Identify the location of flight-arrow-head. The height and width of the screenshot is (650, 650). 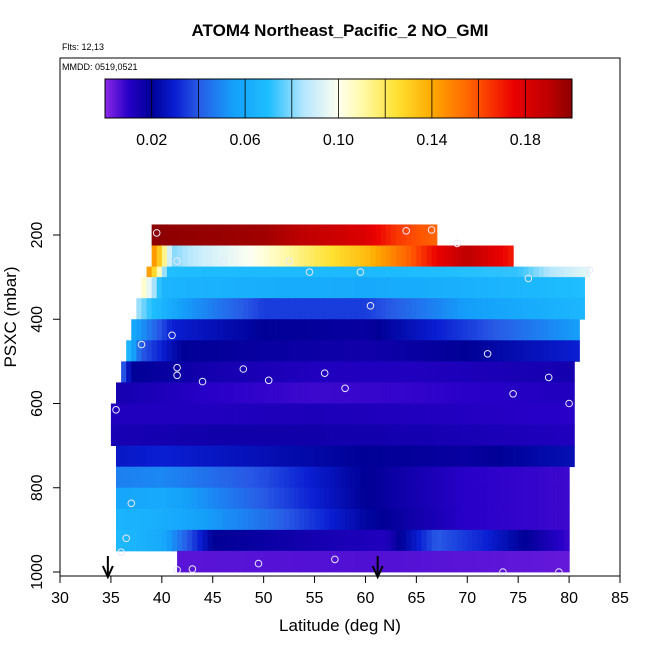
(107, 572).